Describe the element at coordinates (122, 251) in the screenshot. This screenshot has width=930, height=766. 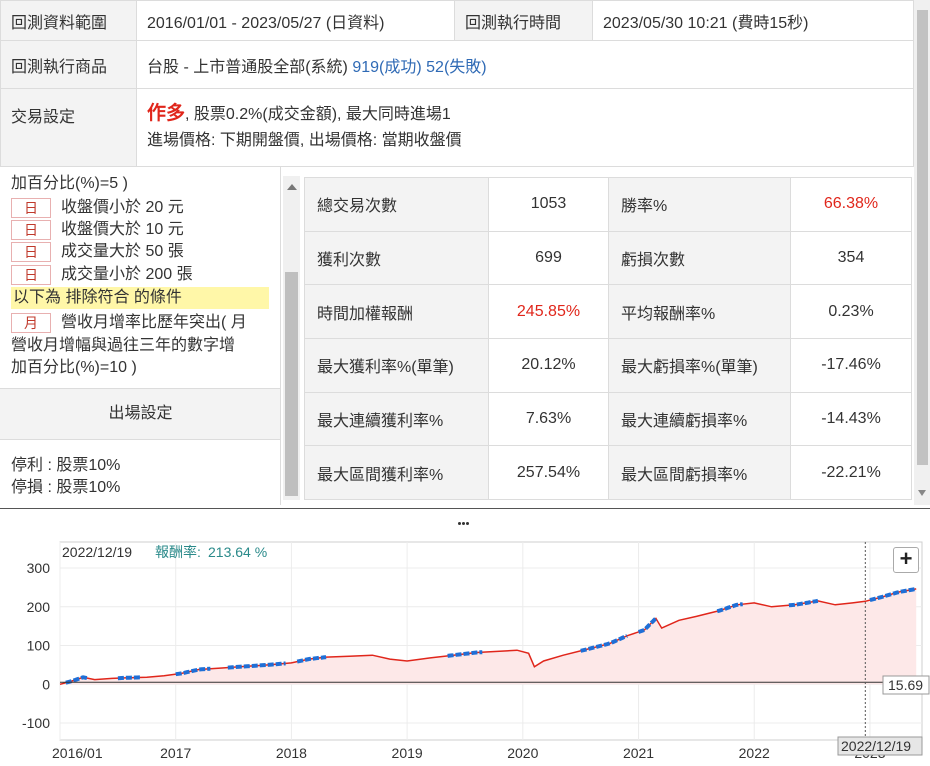
I see `condition-text: 成交量大於 50 張` at that location.